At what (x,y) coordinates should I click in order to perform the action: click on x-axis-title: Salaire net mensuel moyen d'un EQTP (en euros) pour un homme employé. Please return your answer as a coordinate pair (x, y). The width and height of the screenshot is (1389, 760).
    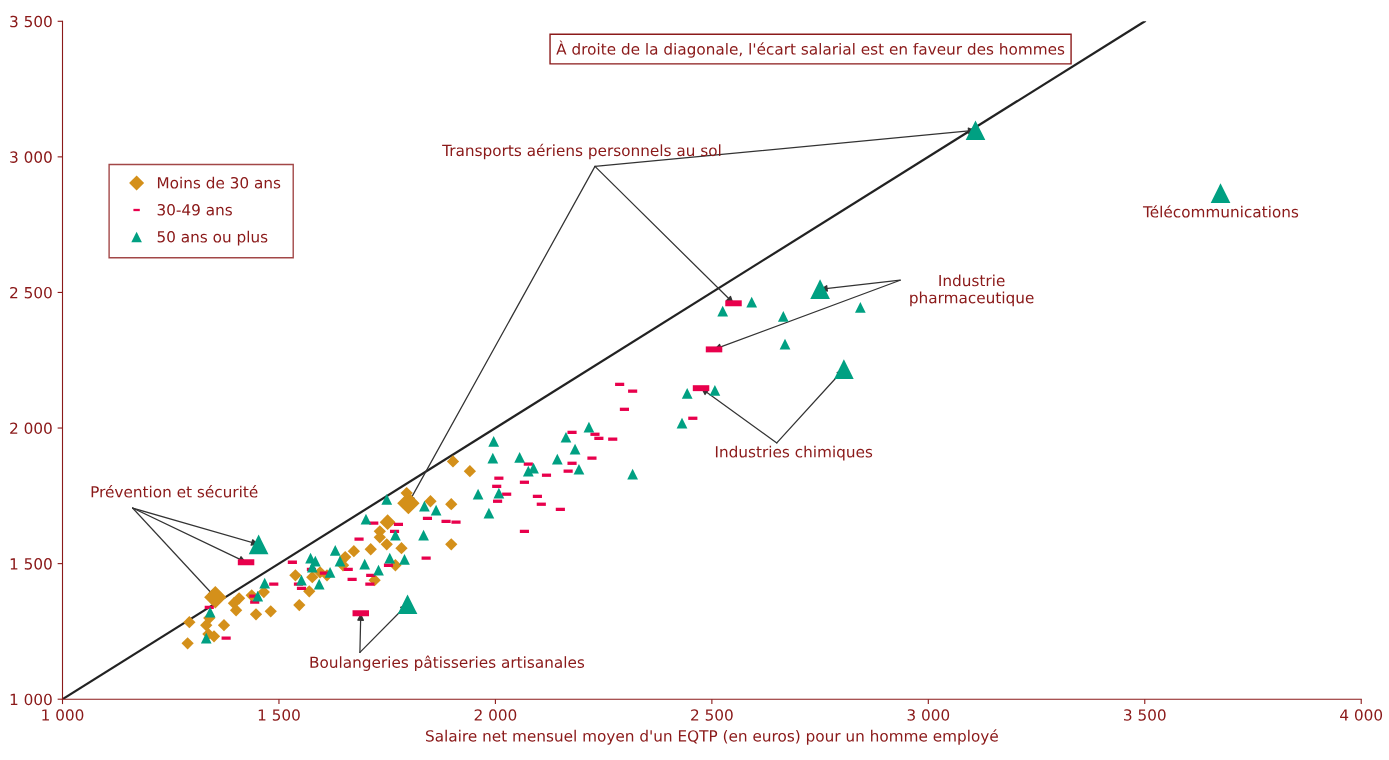
    Looking at the image, I should click on (712, 737).